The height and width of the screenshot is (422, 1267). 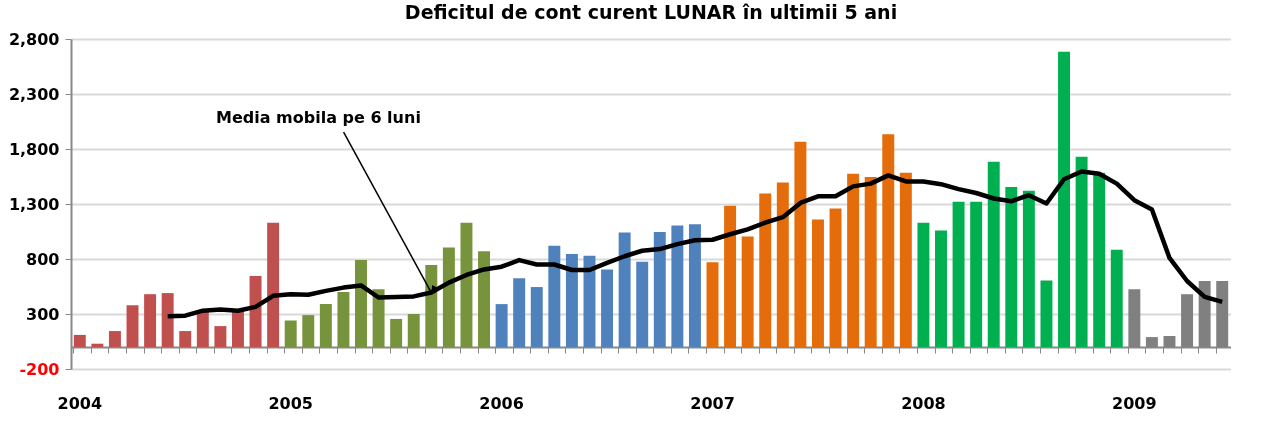 I want to click on y-tick-label: 1,800, so click(x=34, y=149).